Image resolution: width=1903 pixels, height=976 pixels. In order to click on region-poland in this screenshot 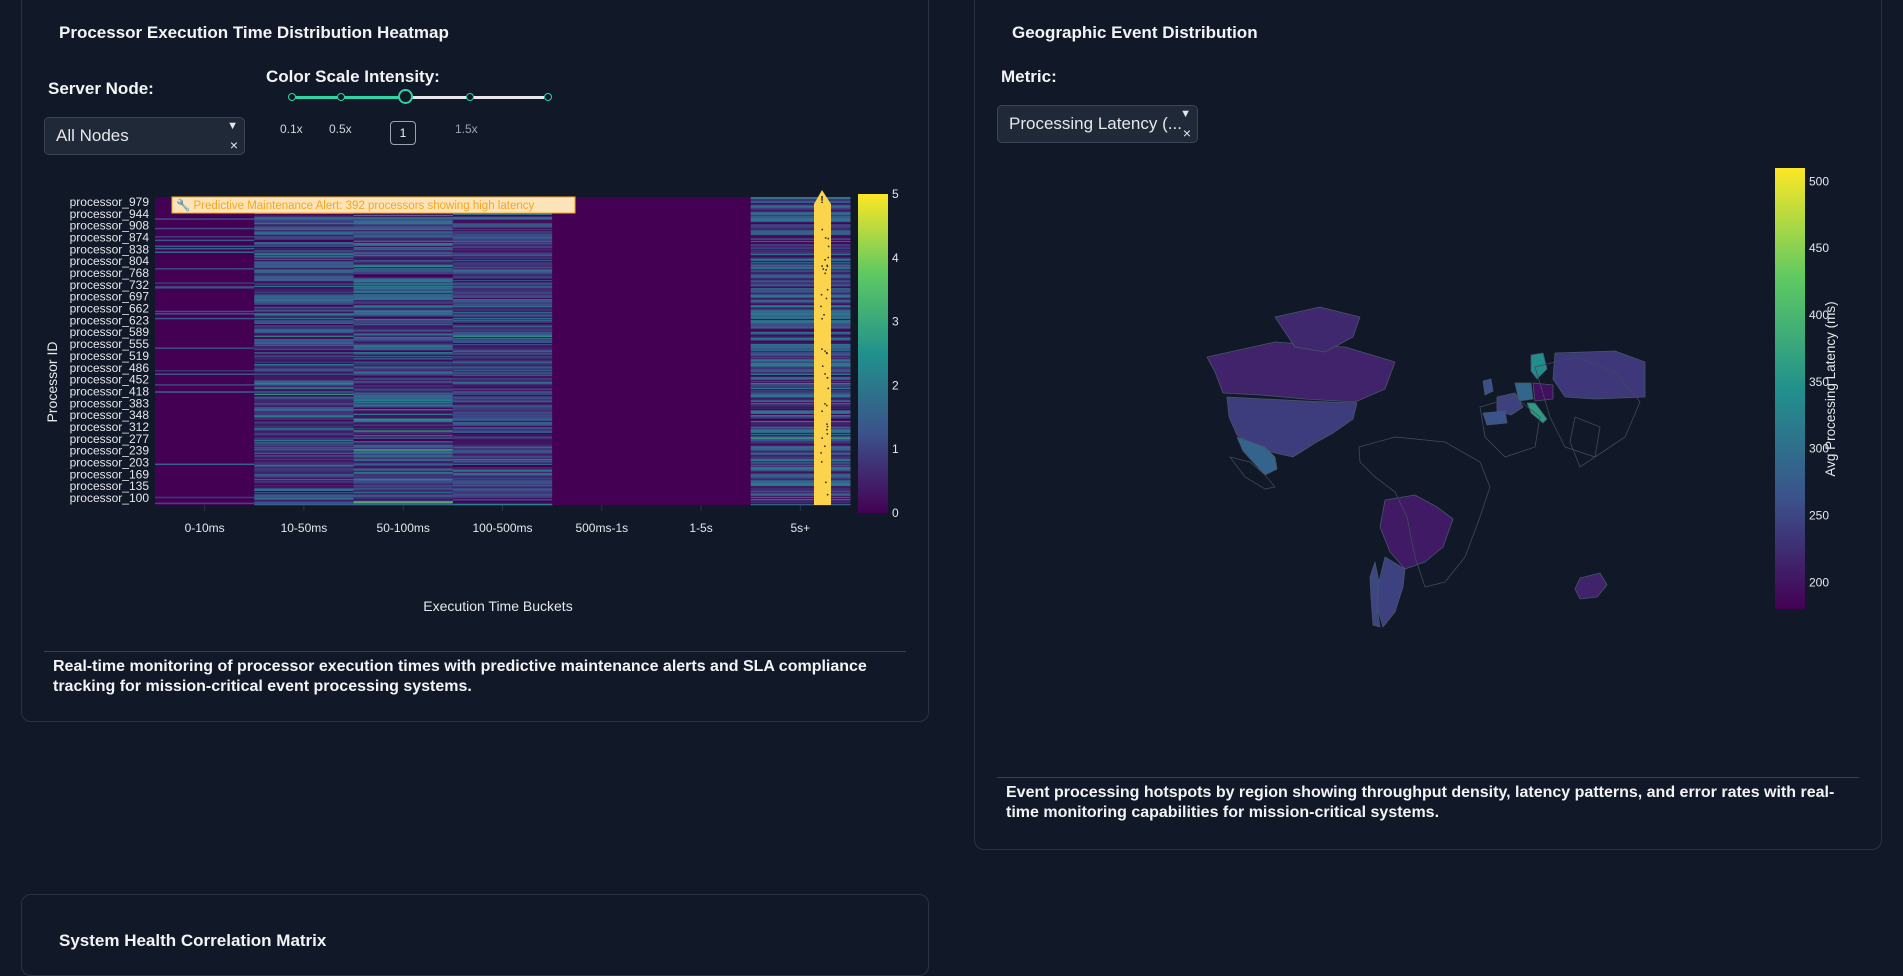, I will do `click(1543, 392)`.